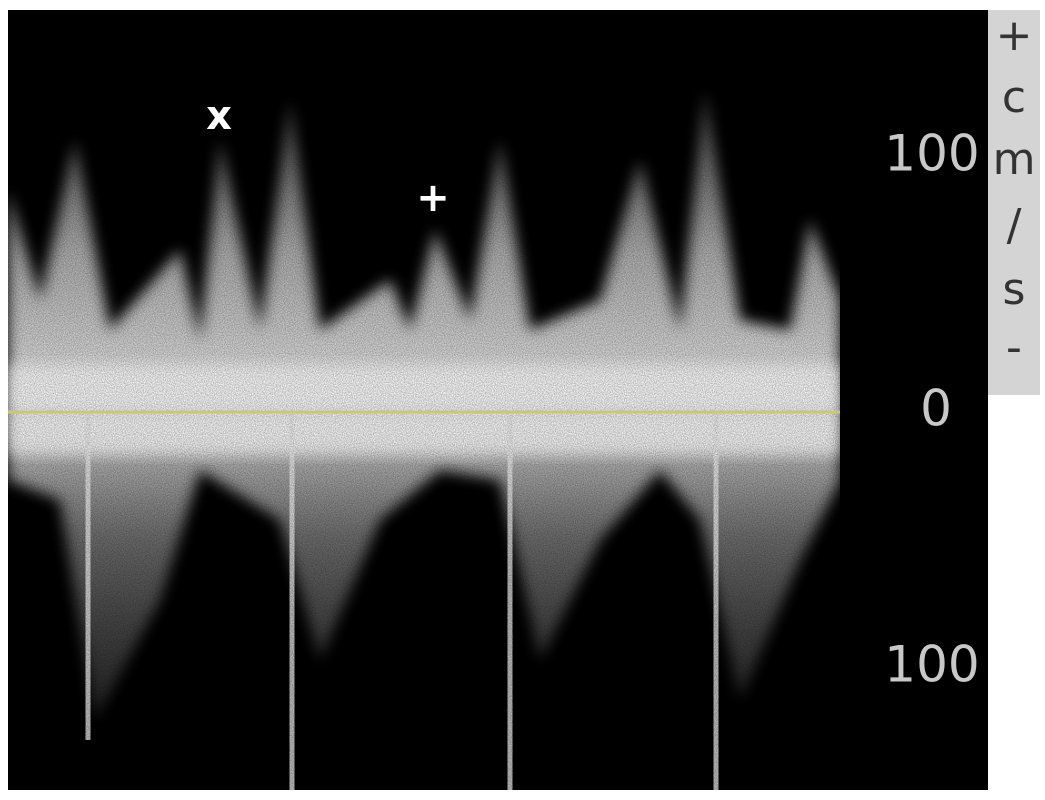  I want to click on marker: +, so click(433, 198).